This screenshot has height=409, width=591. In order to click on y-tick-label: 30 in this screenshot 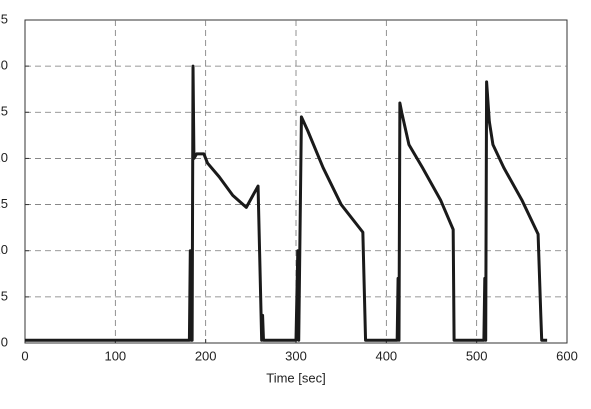, I will do `click(4, 65)`.